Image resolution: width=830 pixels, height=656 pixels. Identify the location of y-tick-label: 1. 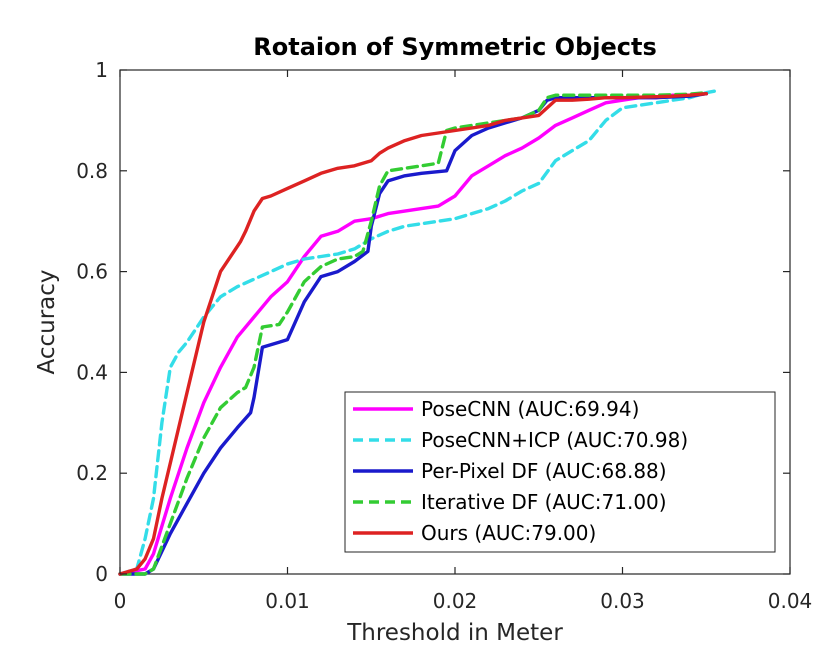
(101, 70).